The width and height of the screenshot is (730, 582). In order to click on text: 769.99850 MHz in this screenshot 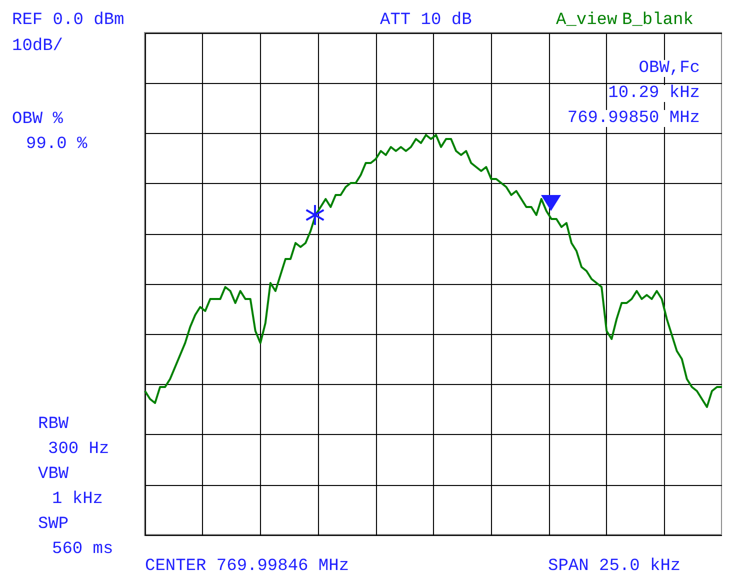, I will do `click(633, 118)`.